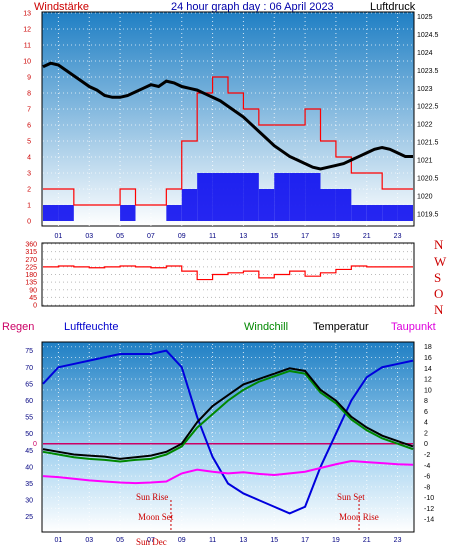 The width and height of the screenshot is (462, 550). What do you see at coordinates (29, 401) in the screenshot?
I see `humidity-tick-60: 60` at bounding box center [29, 401].